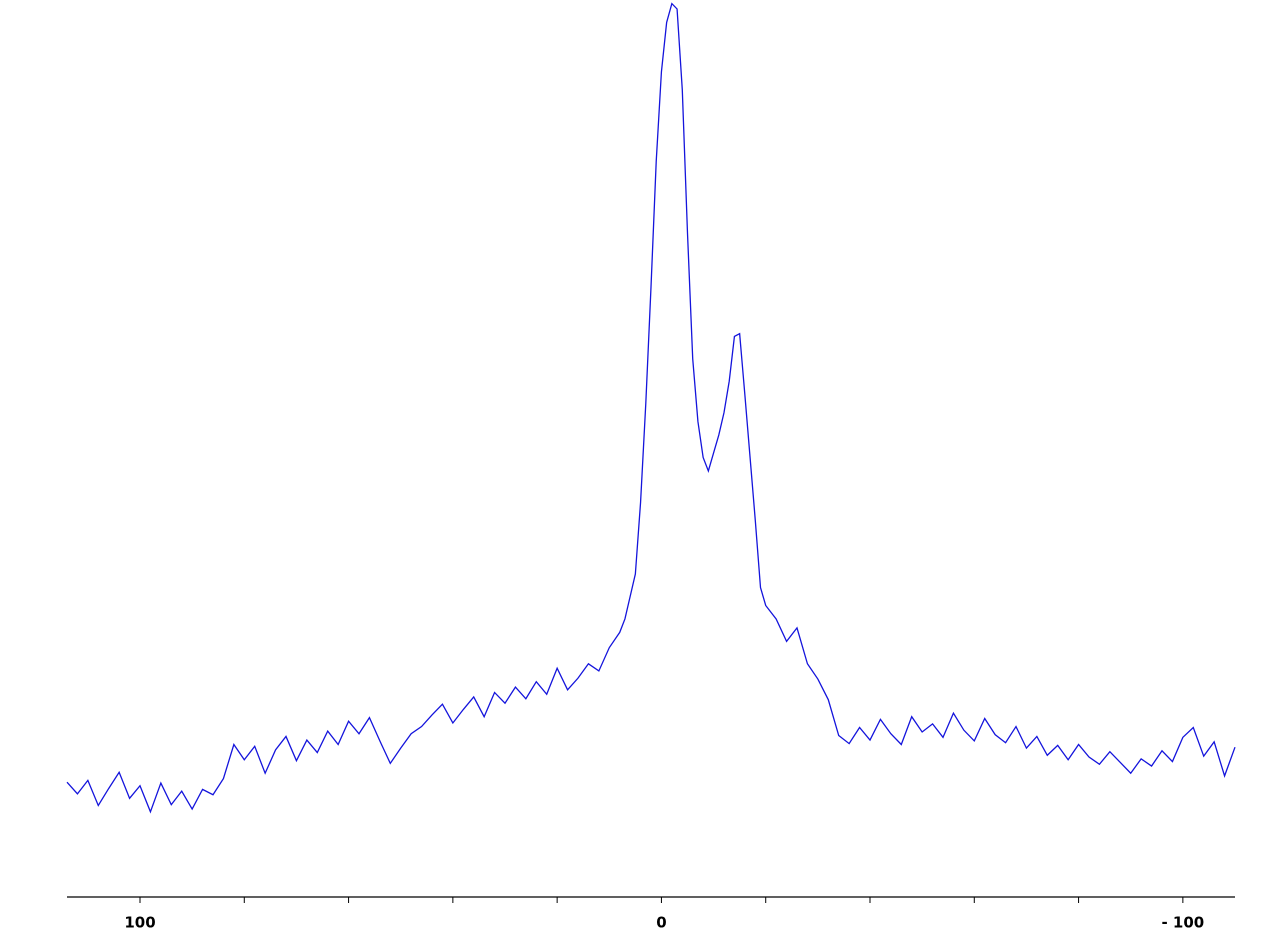 The image size is (1269, 952). Describe the element at coordinates (139, 923) in the screenshot. I see `x-tick-label: 100` at that location.